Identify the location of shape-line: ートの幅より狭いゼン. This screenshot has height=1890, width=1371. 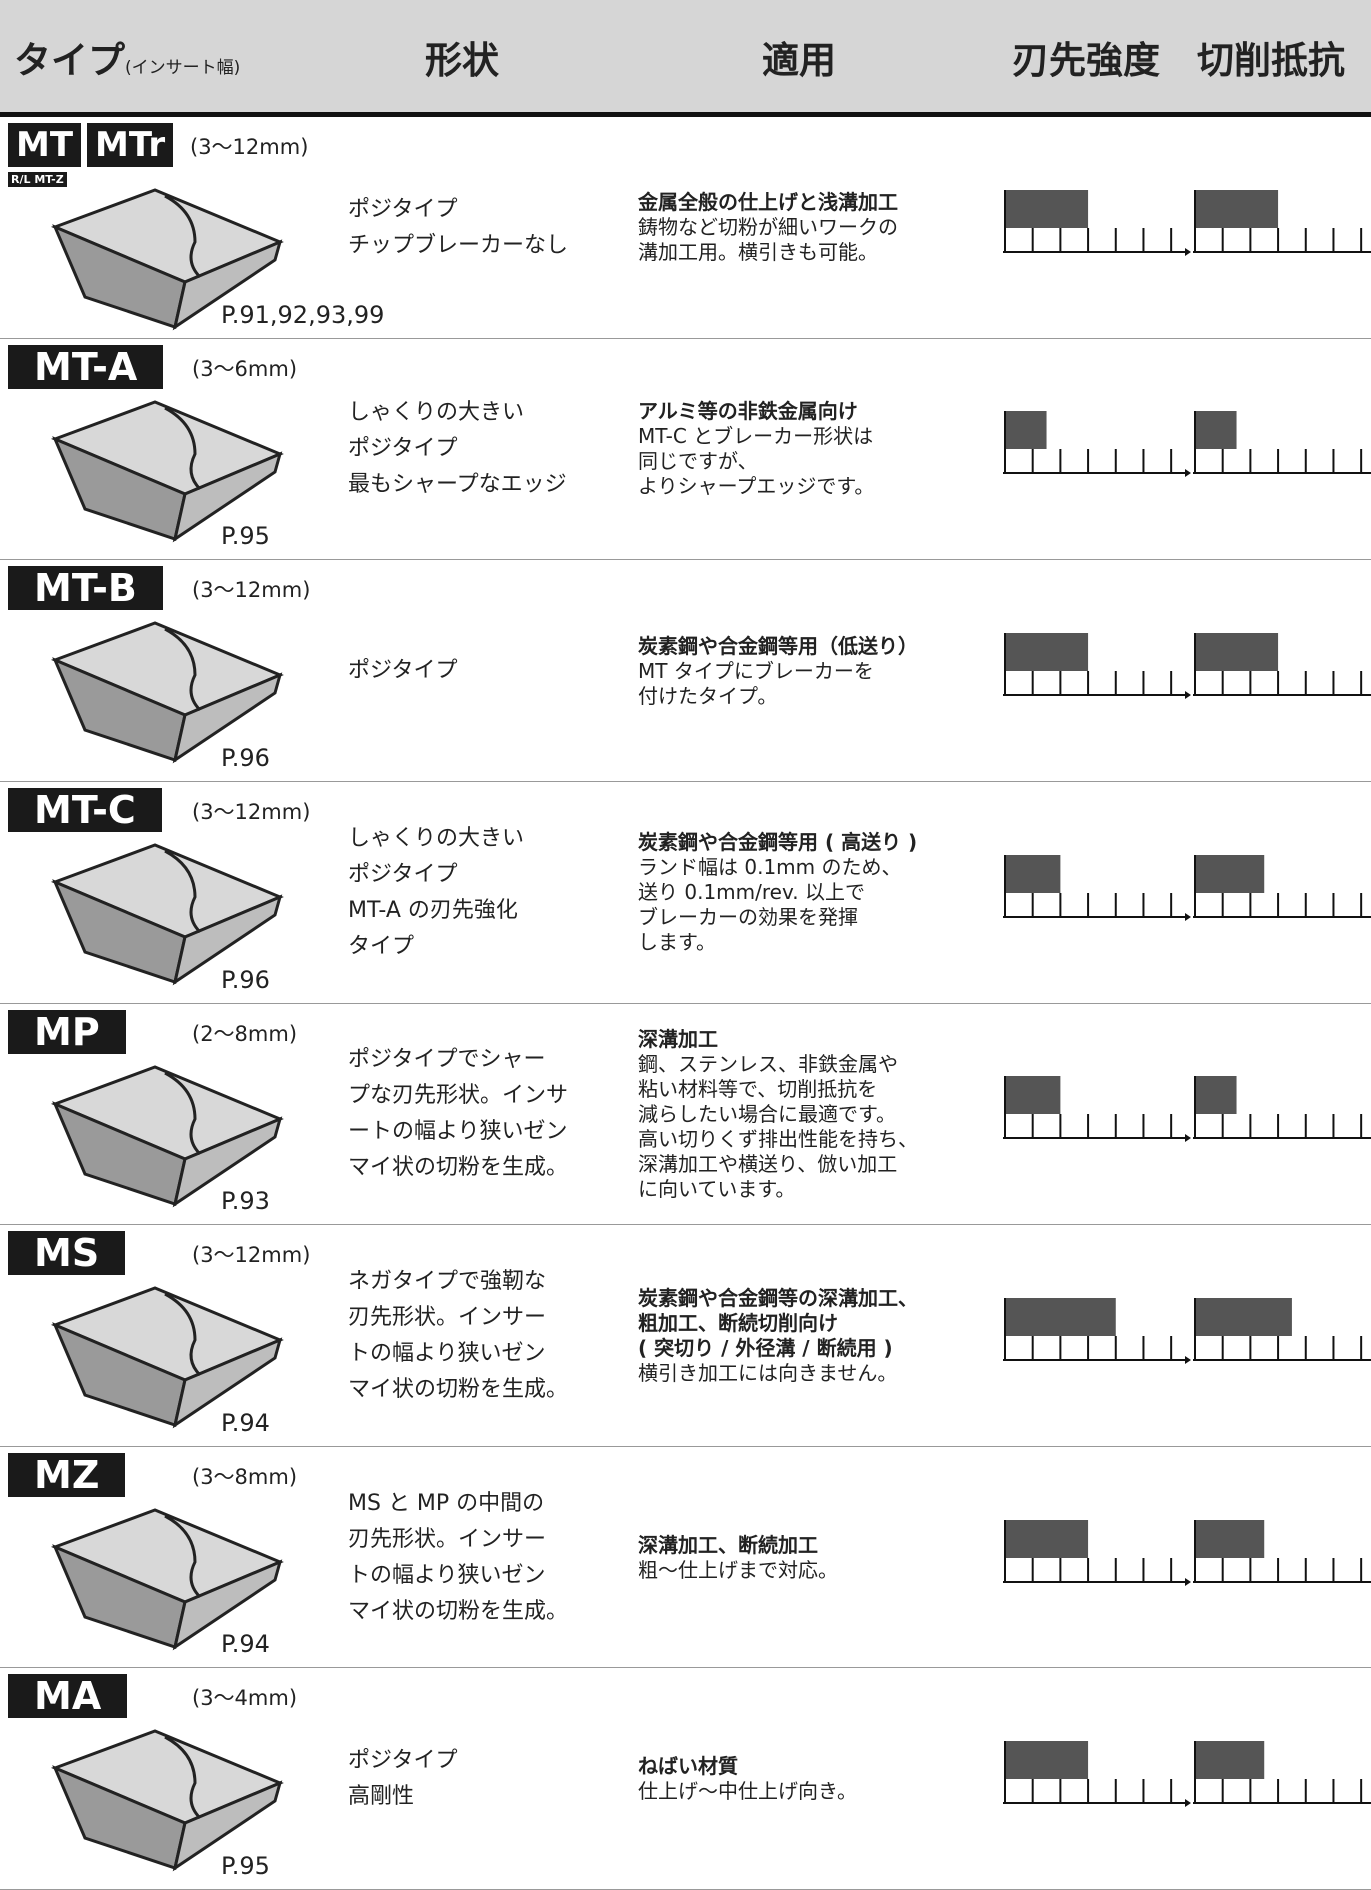
(458, 1132).